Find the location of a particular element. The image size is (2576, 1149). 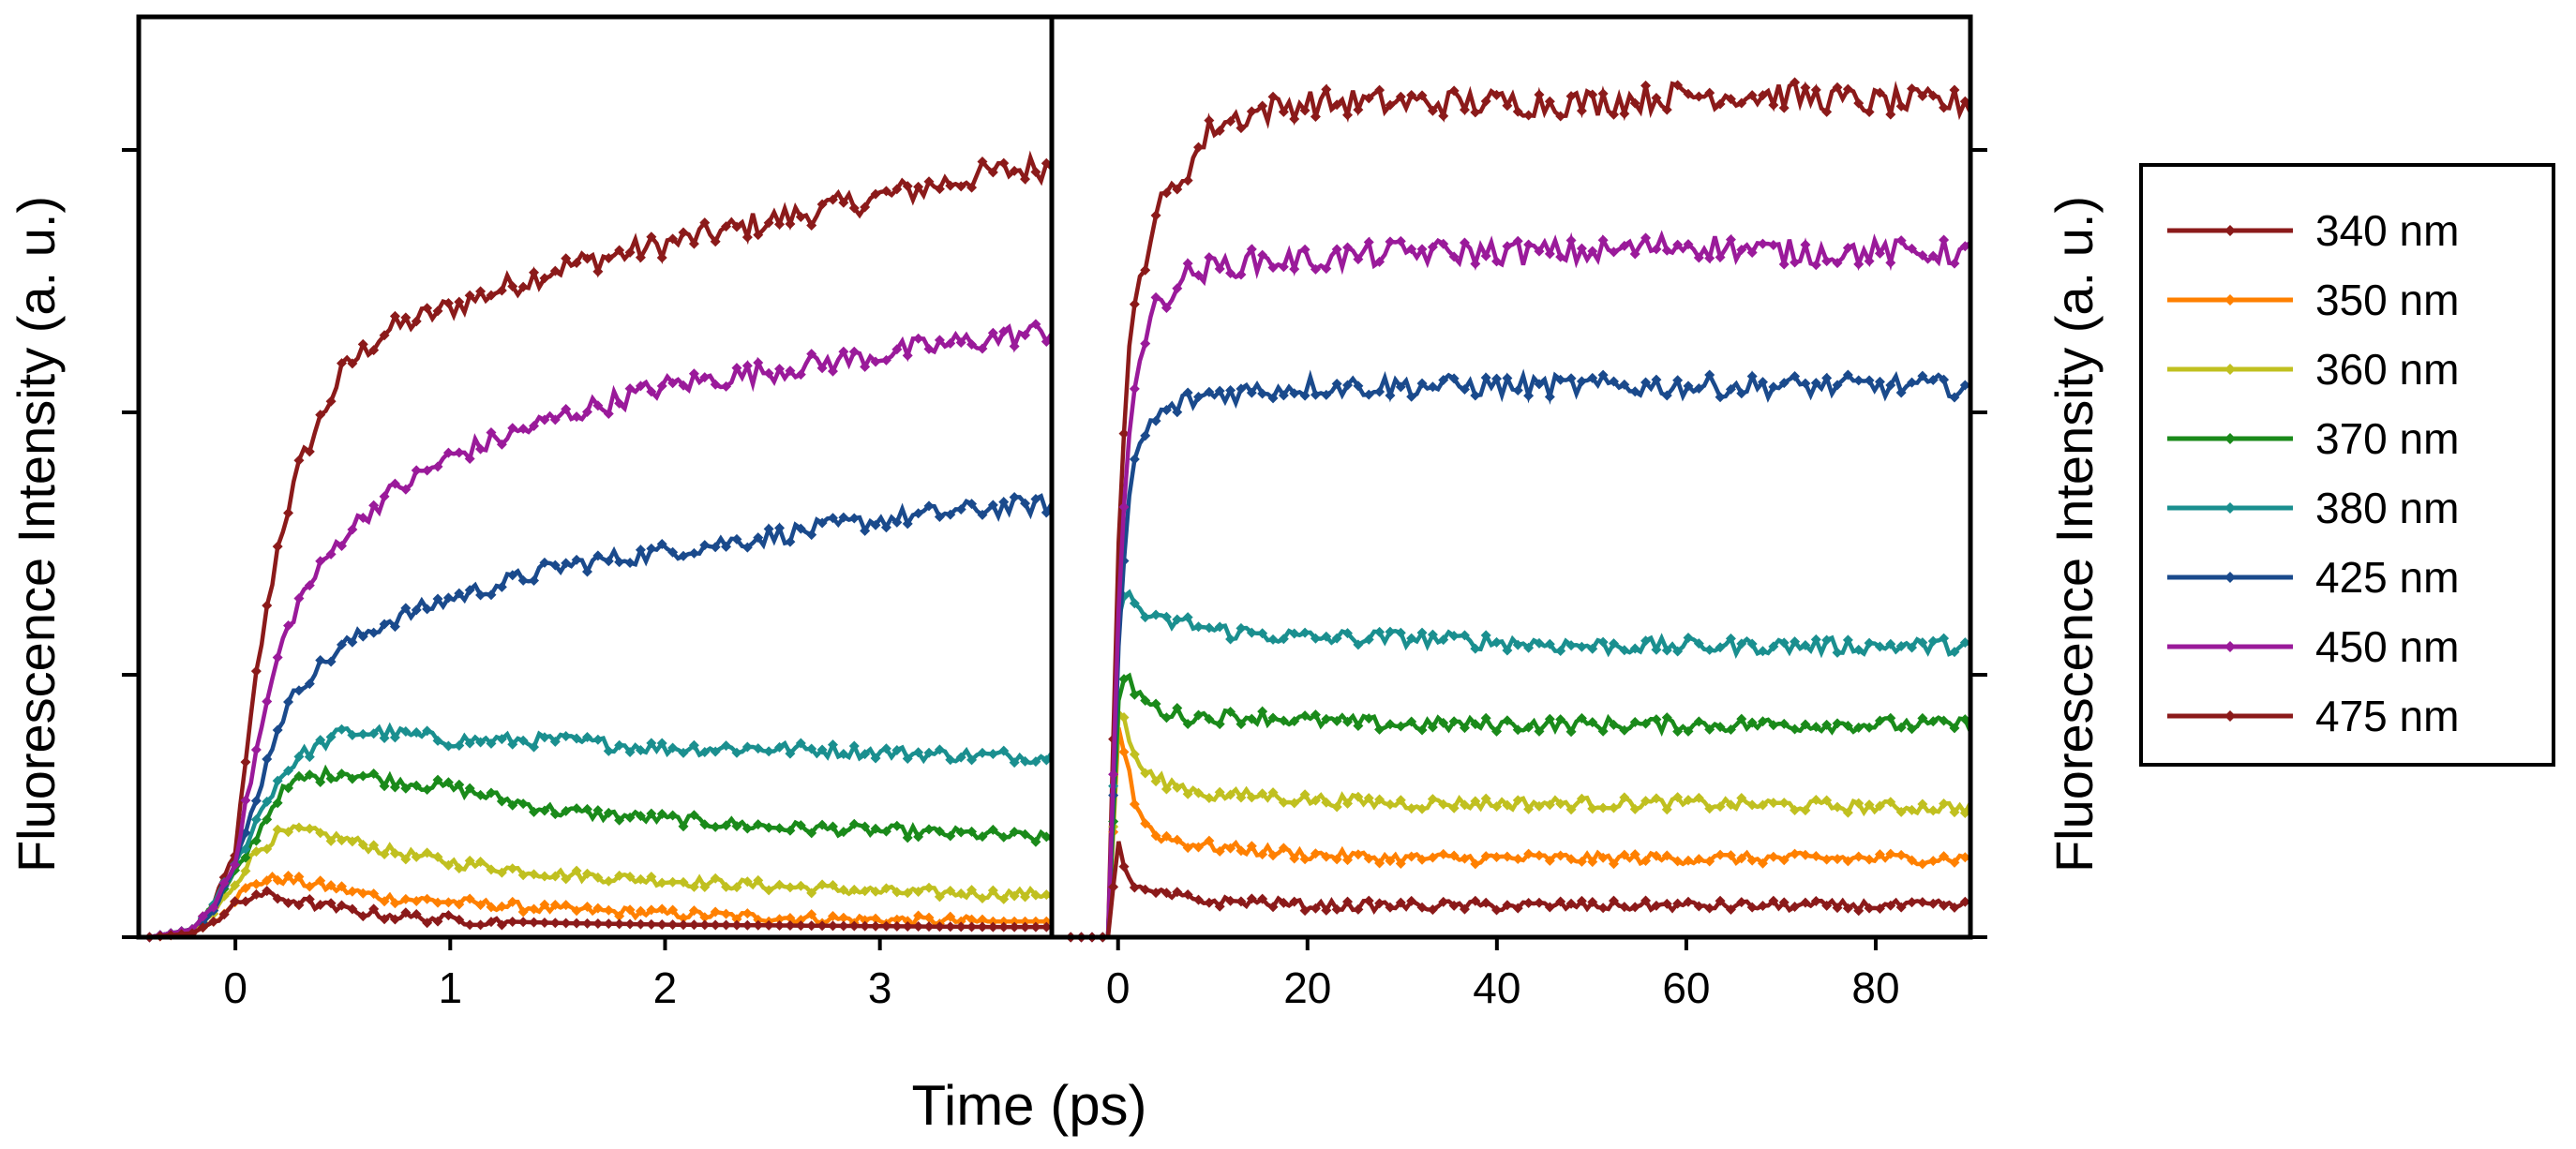

x-tick-label-right: 80 is located at coordinates (1875, 987).